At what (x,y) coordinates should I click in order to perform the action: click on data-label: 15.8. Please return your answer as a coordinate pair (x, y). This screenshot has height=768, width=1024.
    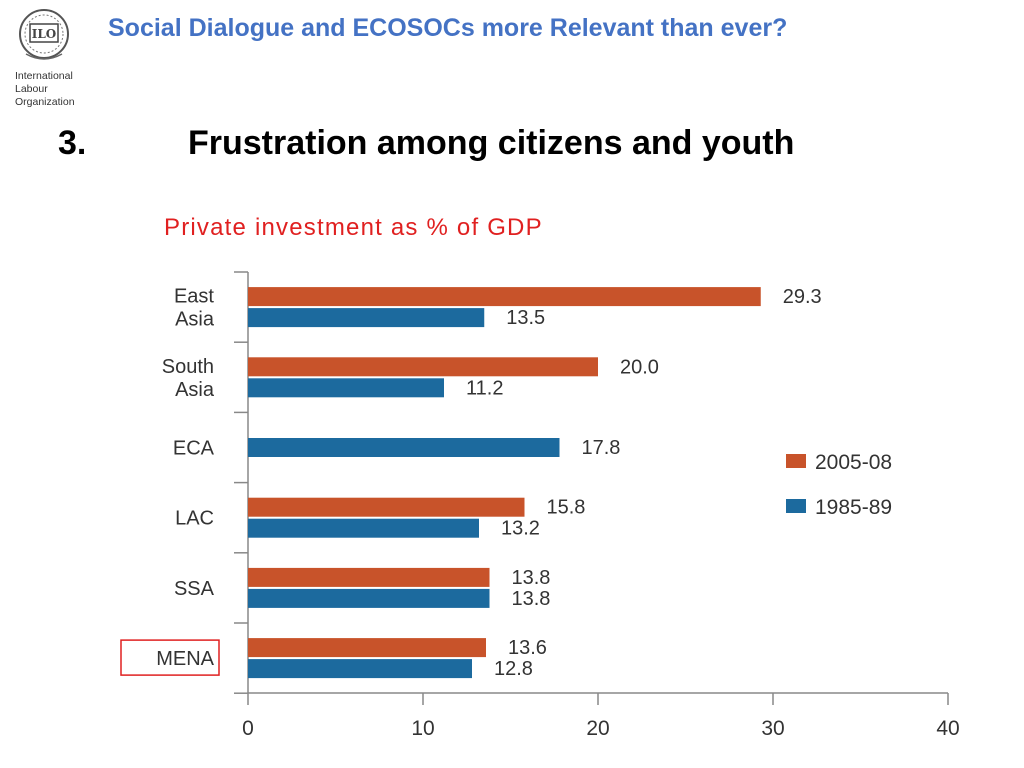
    Looking at the image, I should click on (566, 508).